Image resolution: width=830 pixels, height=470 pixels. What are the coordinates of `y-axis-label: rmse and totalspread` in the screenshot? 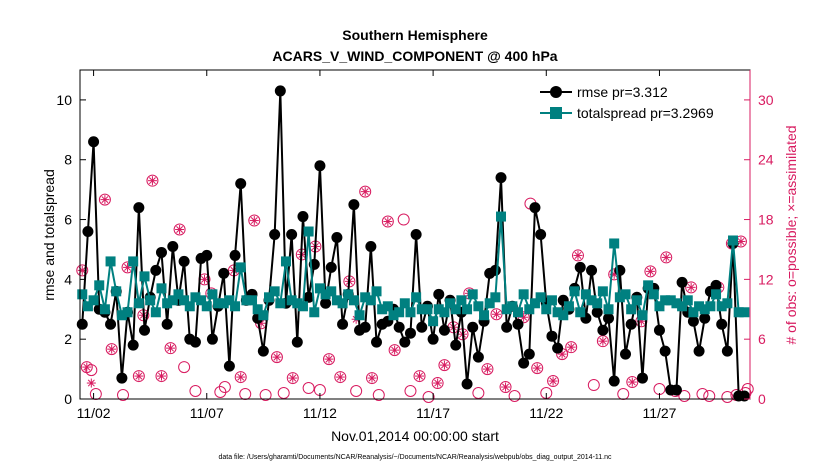 It's located at (49, 235).